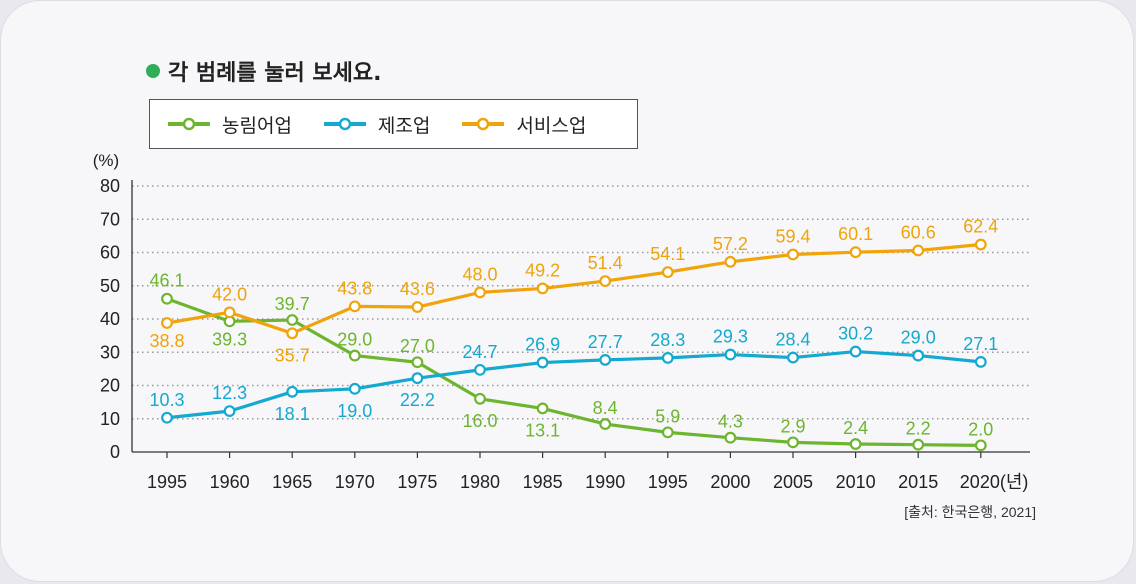  I want to click on data-label-manufacturing: 30.2, so click(855, 334).